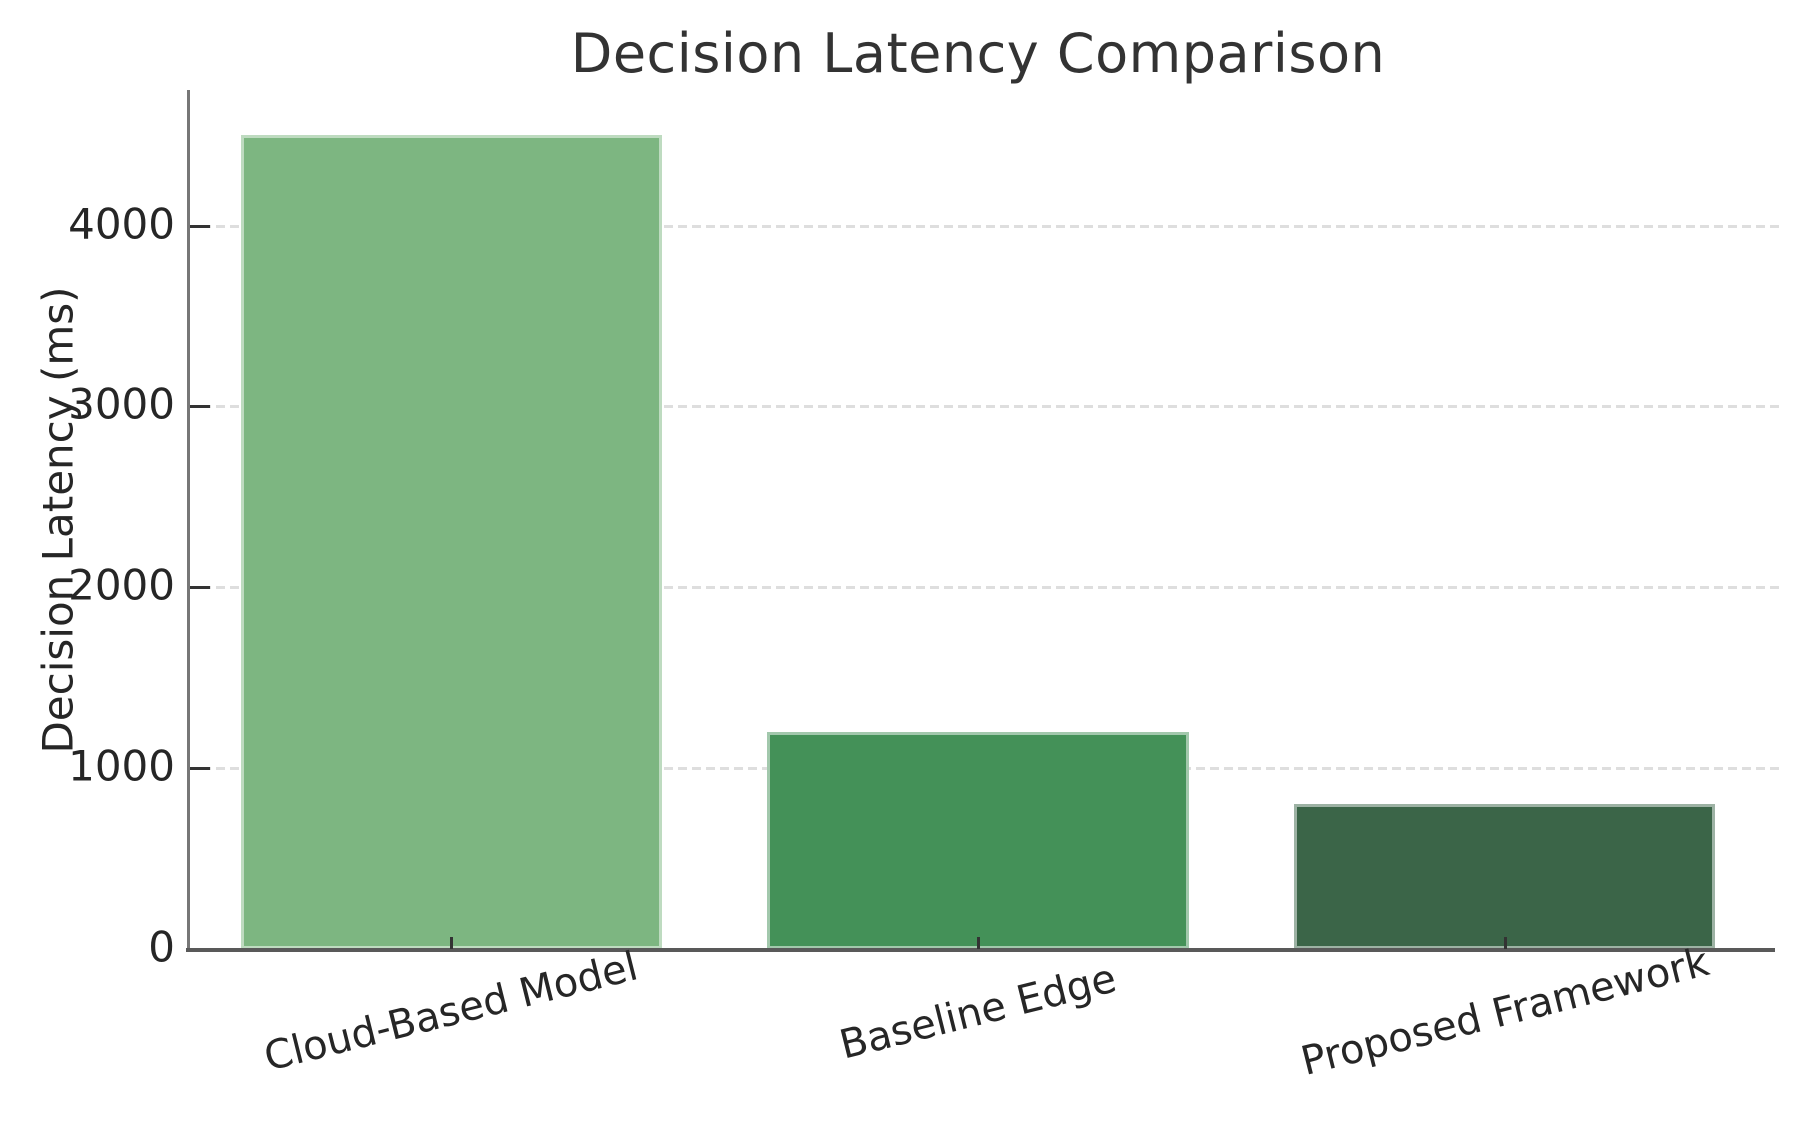 The image size is (1793, 1125). What do you see at coordinates (121, 766) in the screenshot?
I see `ytick-label-1000: 1000` at bounding box center [121, 766].